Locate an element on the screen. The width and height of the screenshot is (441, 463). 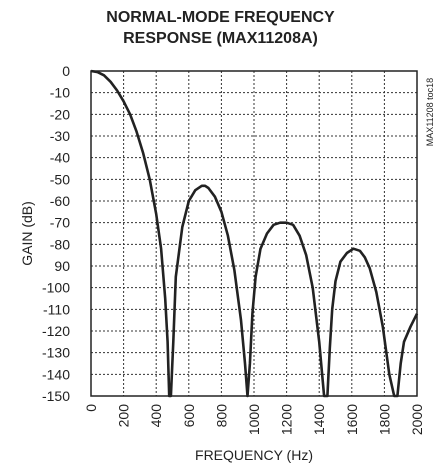
y-tick-label: -40 is located at coordinates (60, 158).